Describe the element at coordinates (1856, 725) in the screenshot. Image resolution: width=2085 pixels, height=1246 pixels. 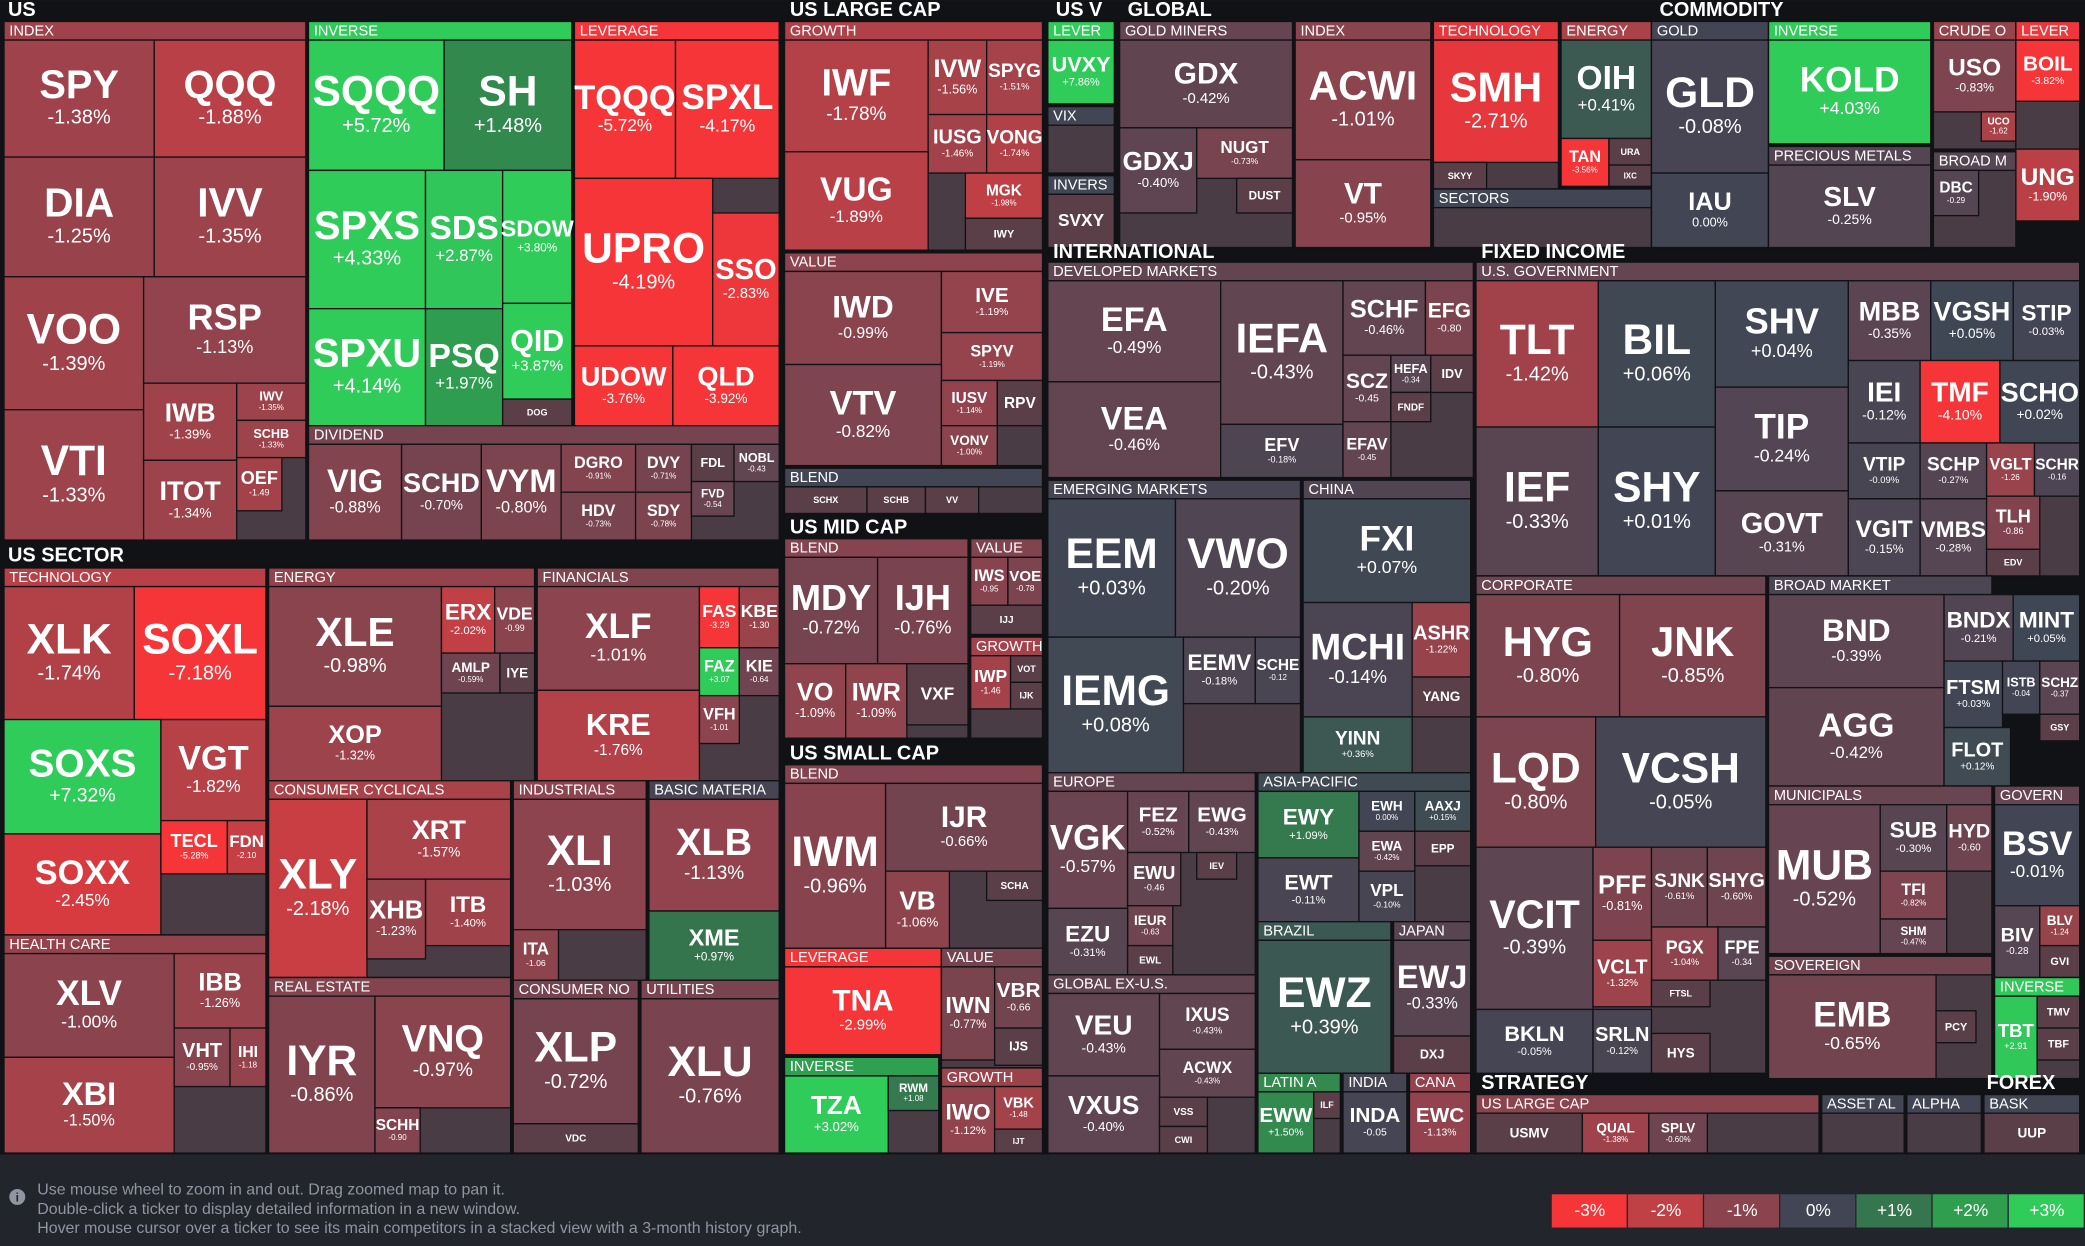
I see `ticker: AGG` at that location.